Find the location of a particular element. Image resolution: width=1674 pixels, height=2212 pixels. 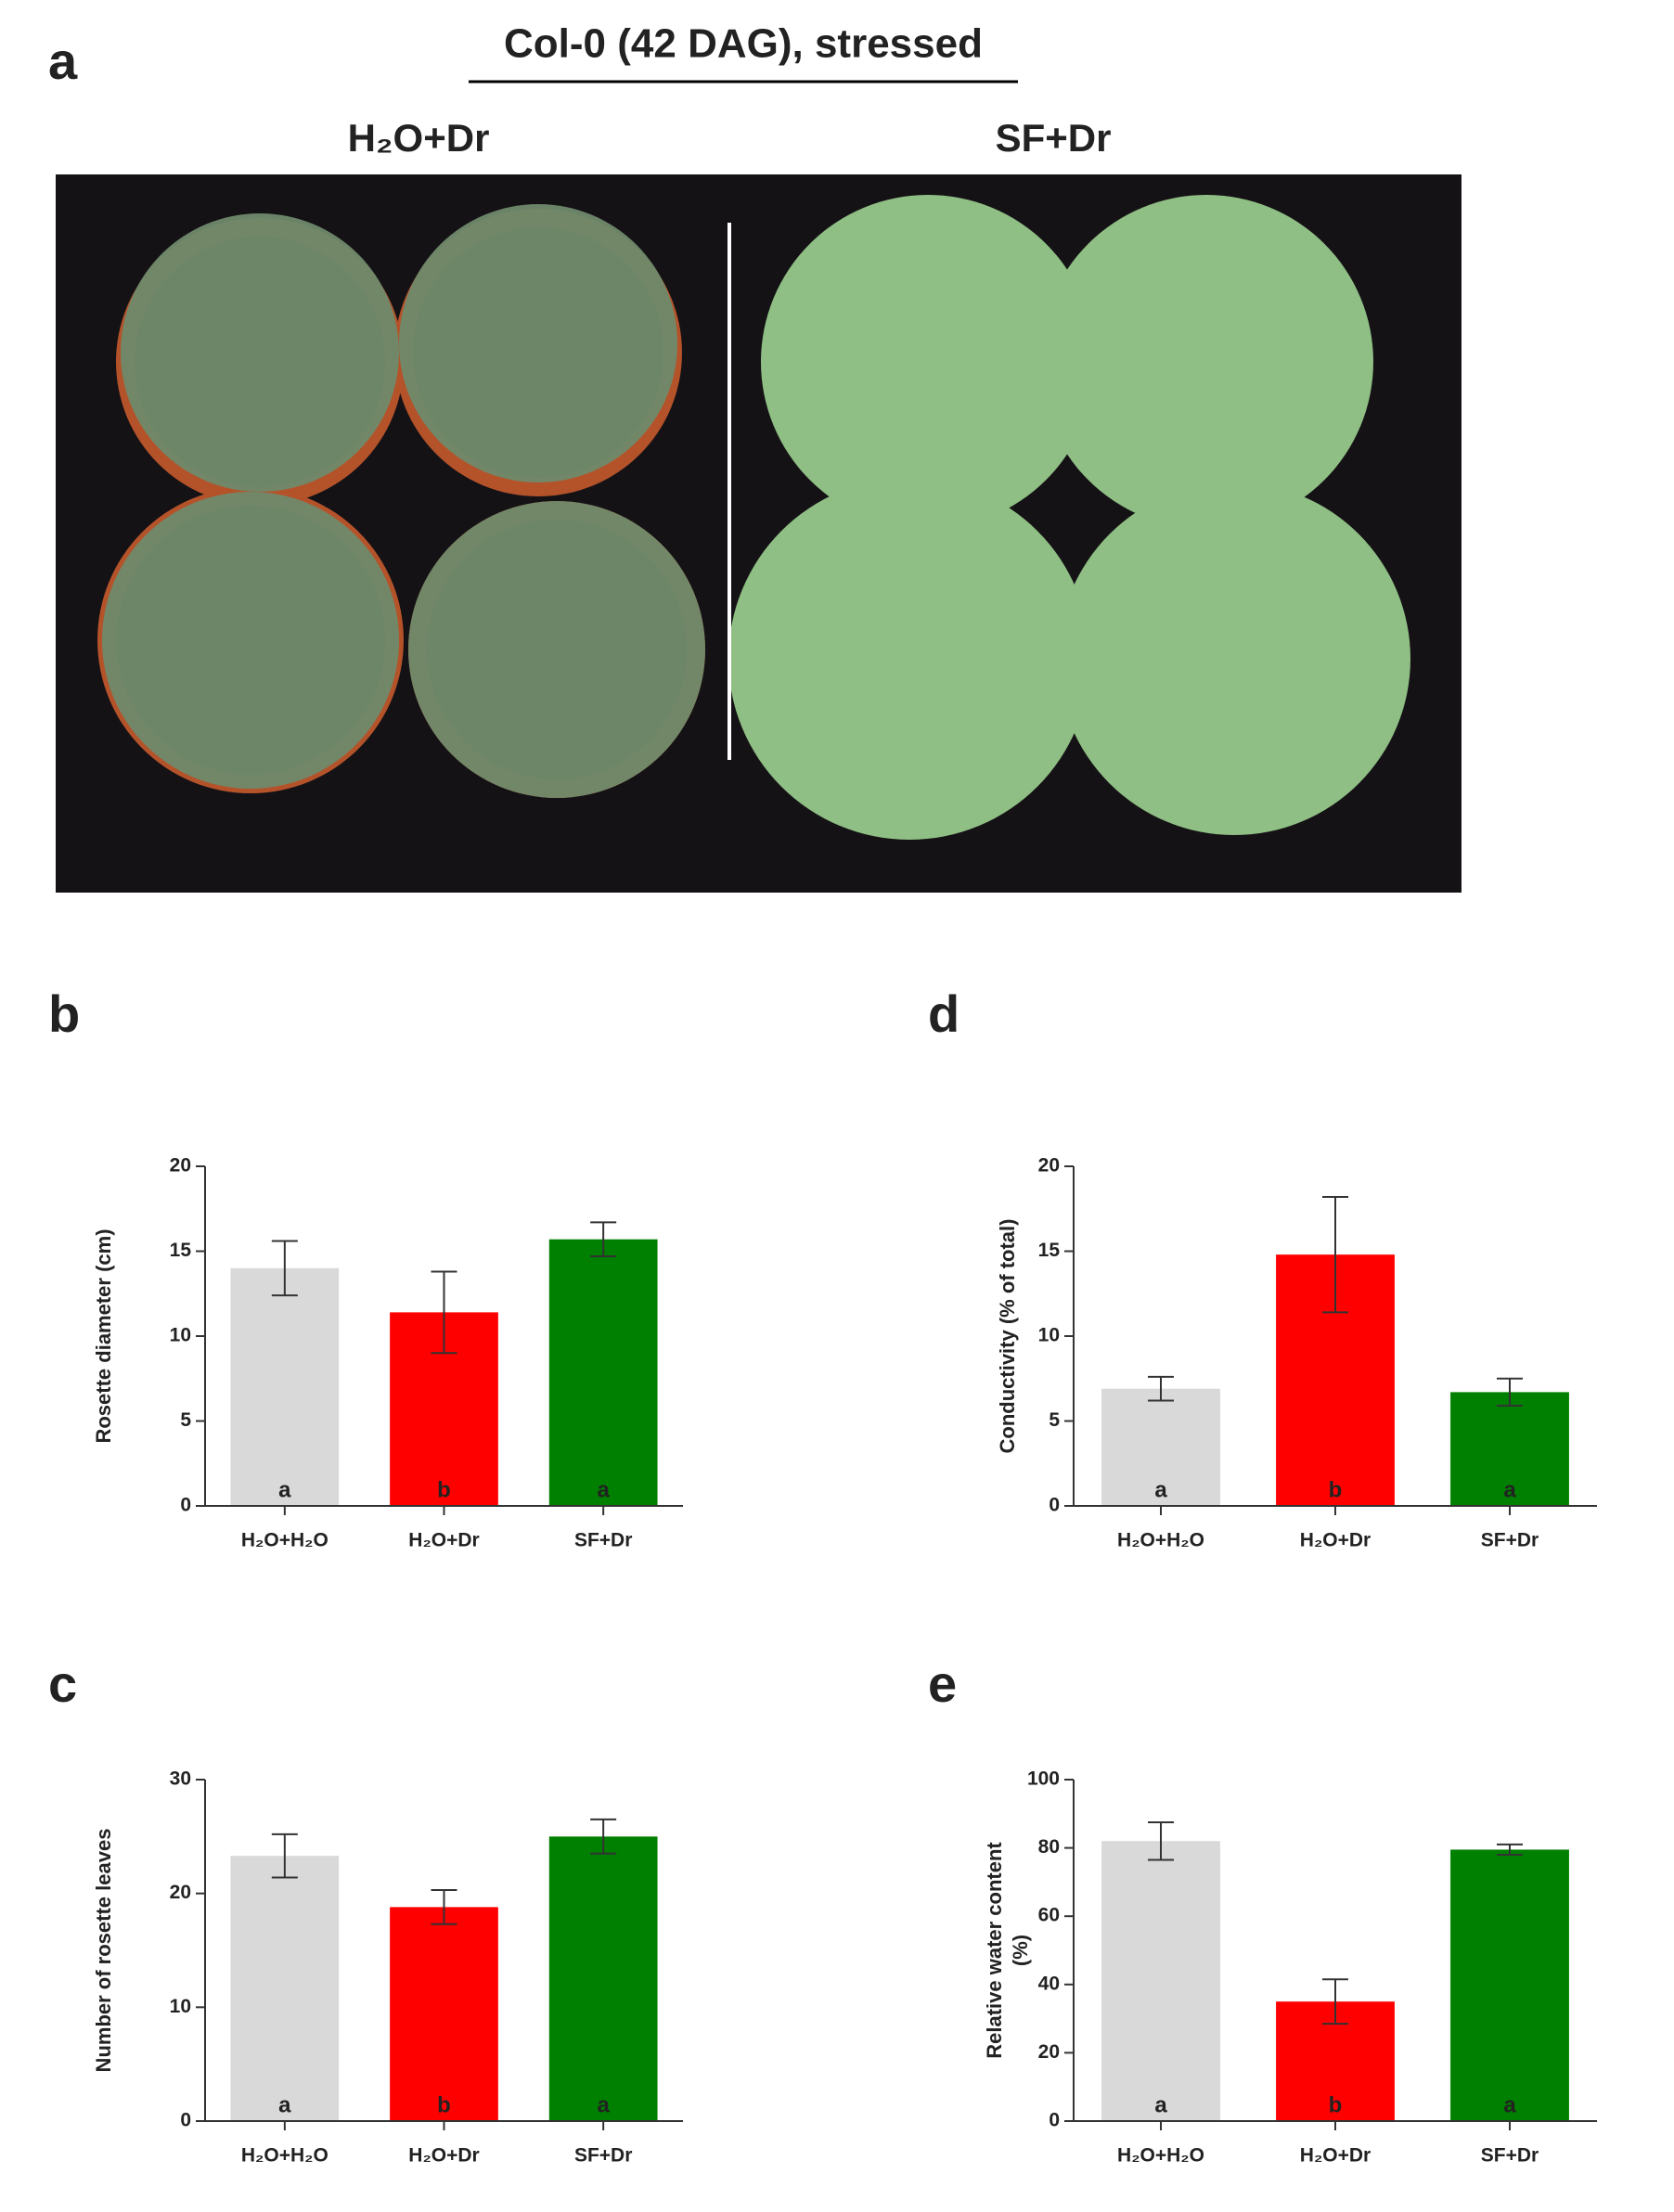

y-axis-label: Rosette diameter (cm) is located at coordinates (104, 1335).